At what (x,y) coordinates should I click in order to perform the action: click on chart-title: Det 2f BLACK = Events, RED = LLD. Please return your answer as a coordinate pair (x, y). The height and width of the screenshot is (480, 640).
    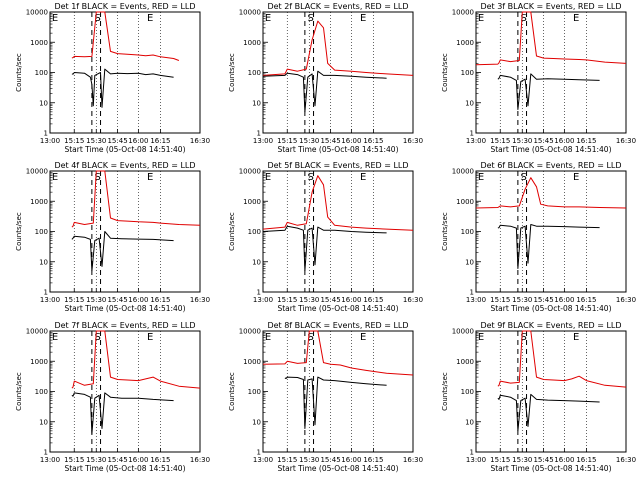
    Looking at the image, I should click on (337, 6).